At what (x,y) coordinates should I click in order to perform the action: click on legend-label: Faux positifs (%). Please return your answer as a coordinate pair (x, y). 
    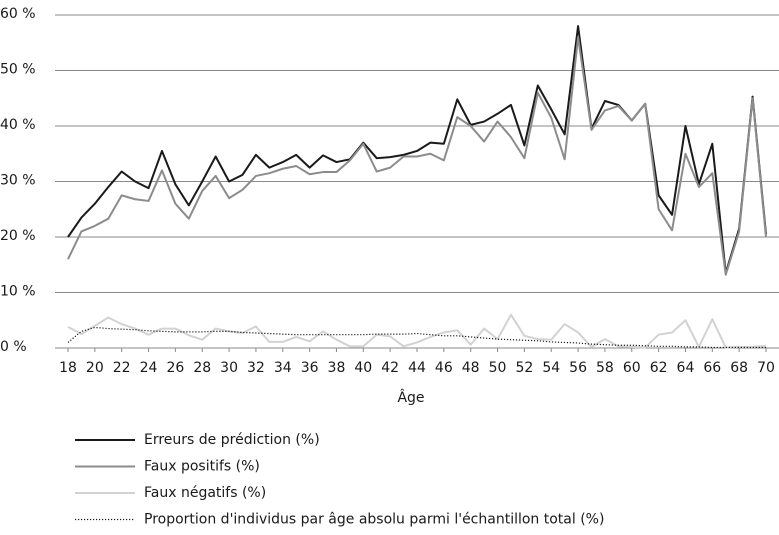
    Looking at the image, I should click on (202, 467).